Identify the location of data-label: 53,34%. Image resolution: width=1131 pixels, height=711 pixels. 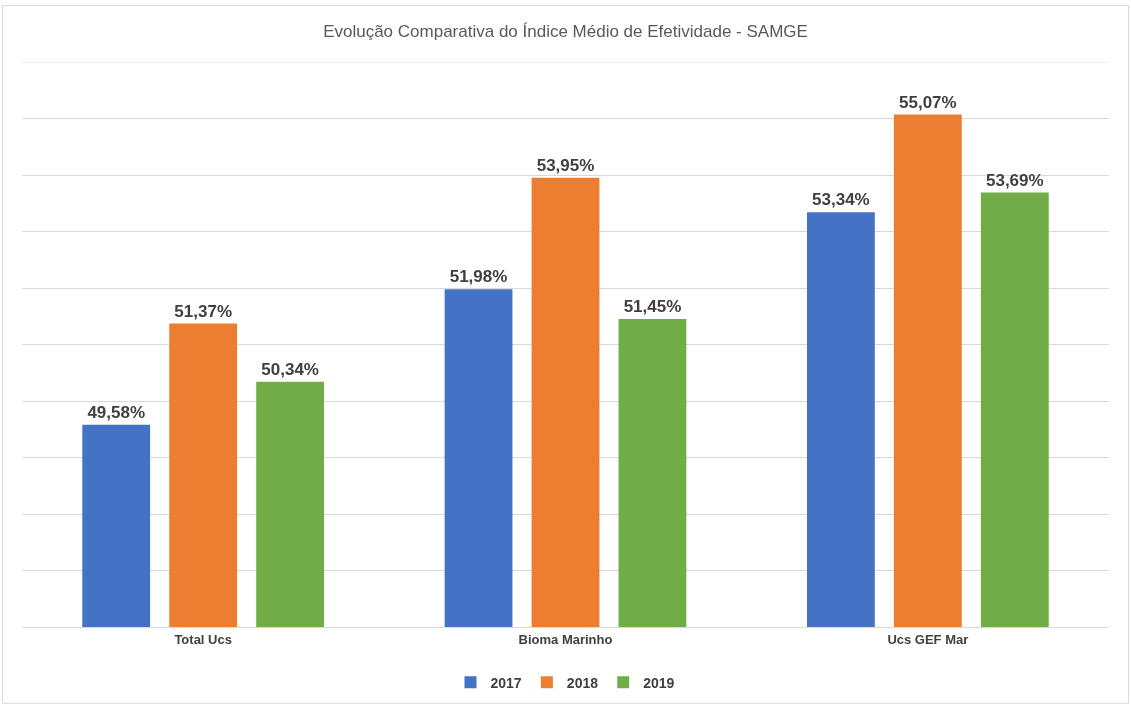
(841, 200).